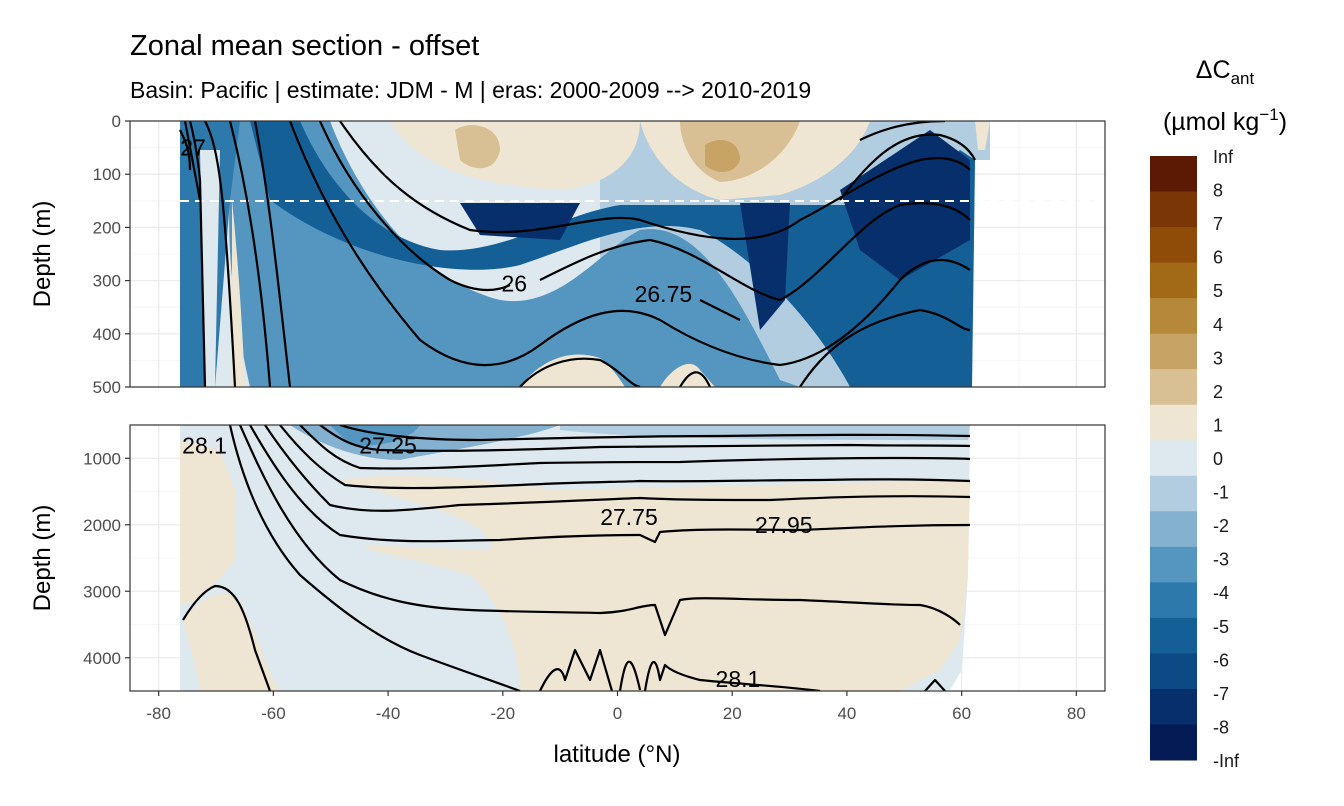 This screenshot has width=1344, height=806. I want to click on y-tick-label: 400, so click(107, 334).